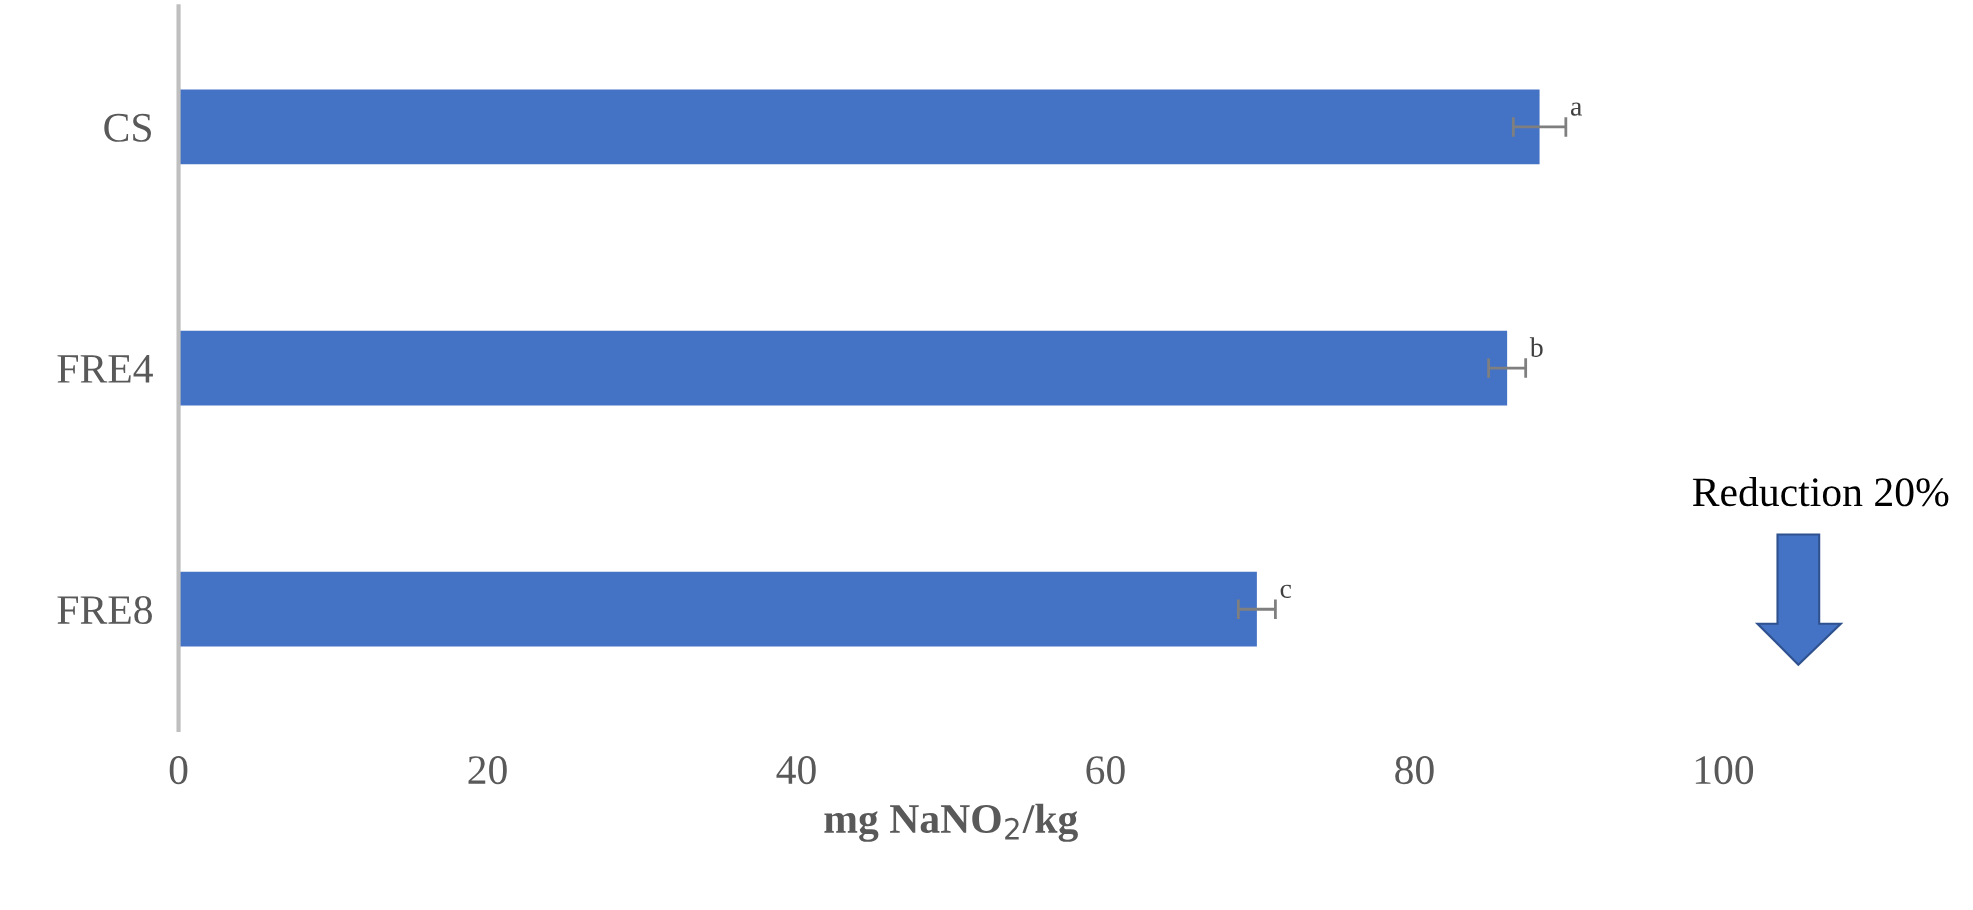  Describe the element at coordinates (178, 770) in the screenshot. I see `x-tick-label: 0` at that location.